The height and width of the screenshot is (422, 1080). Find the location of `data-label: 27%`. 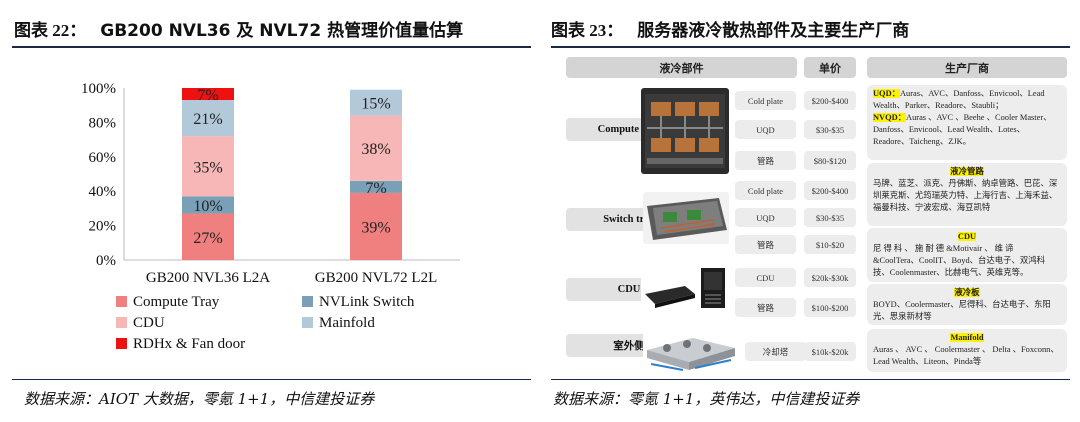

data-label: 27% is located at coordinates (207, 238).